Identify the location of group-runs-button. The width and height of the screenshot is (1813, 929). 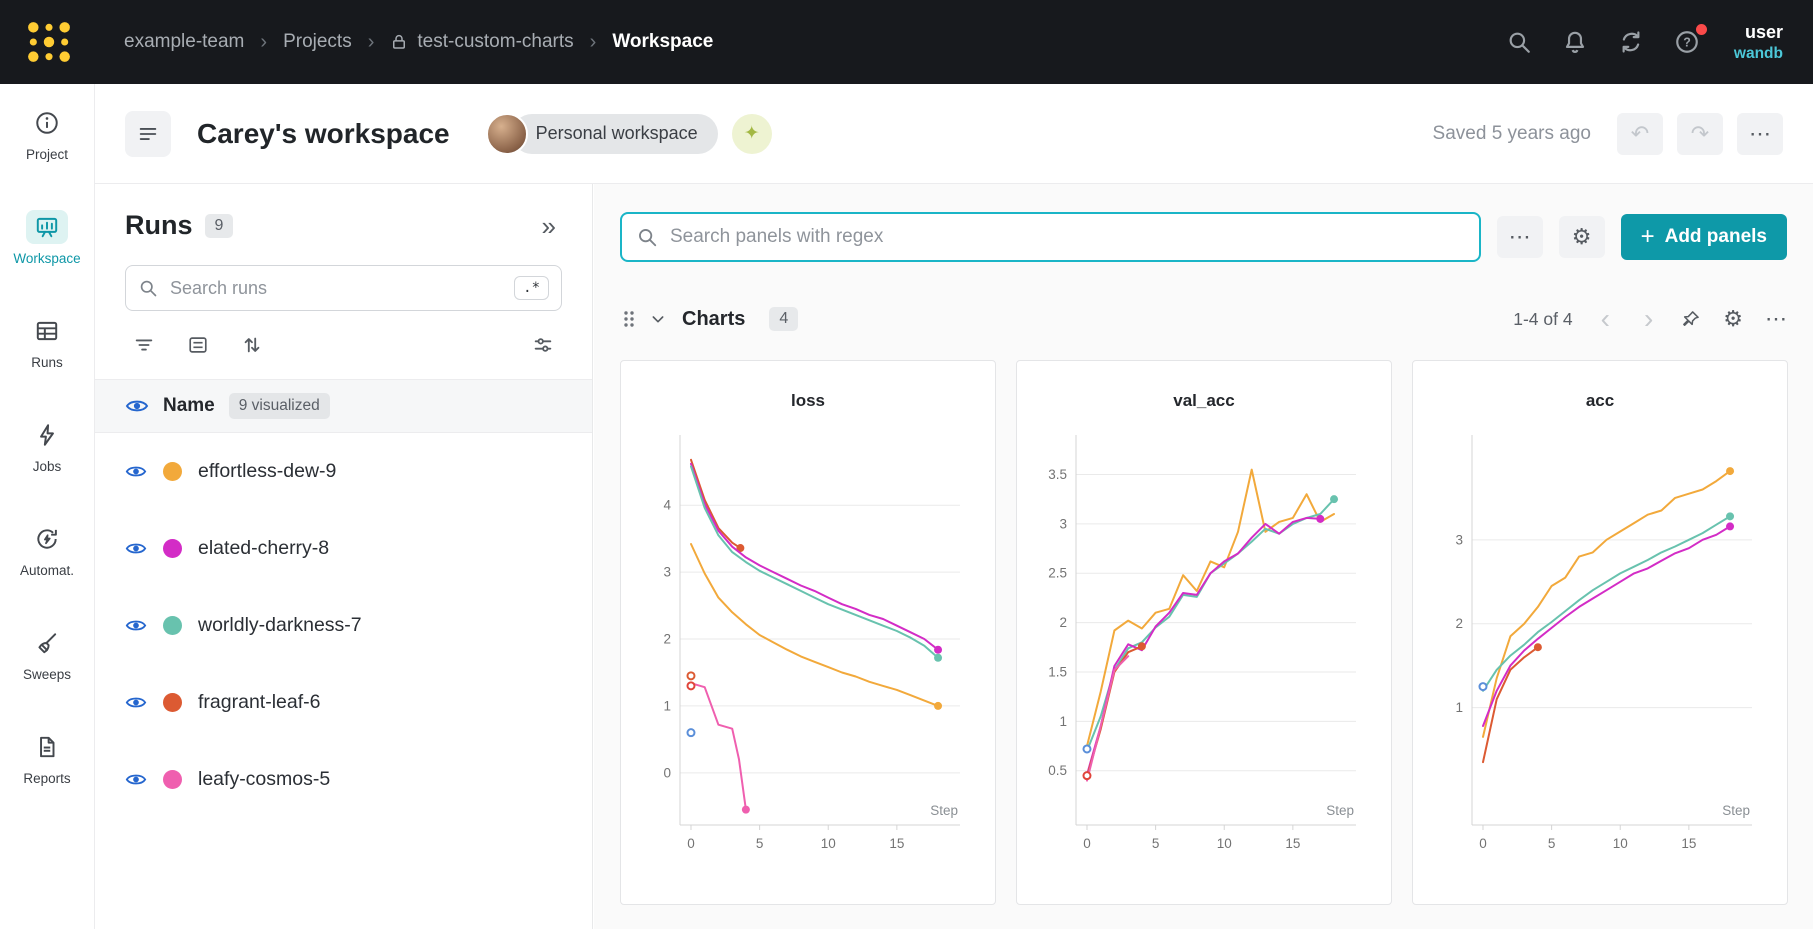
(198, 345).